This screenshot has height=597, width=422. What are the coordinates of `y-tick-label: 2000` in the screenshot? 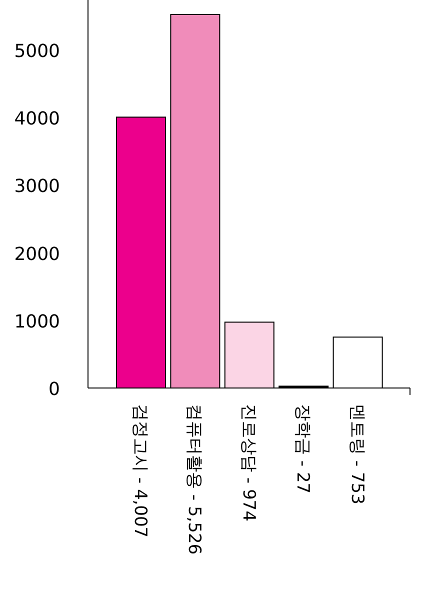 It's located at (37, 254).